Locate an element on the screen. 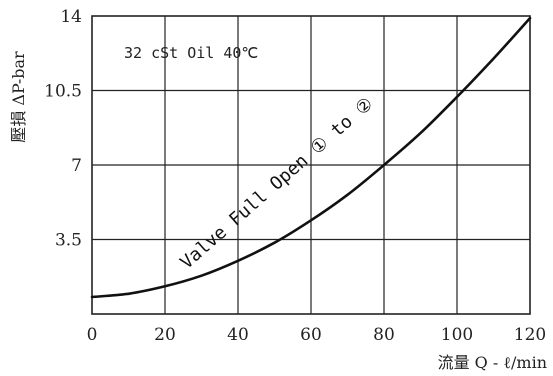 This screenshot has height=376, width=553. y-tick-label-3: 14 is located at coordinates (71, 17).